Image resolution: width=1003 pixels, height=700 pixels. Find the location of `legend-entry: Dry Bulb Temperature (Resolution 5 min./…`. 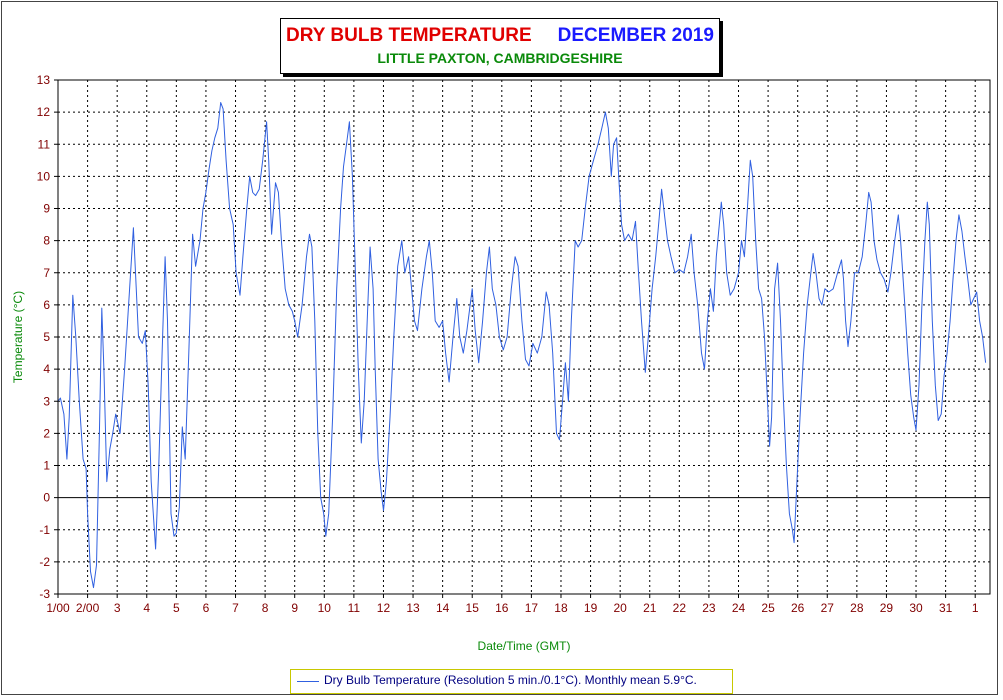

legend-entry: Dry Bulb Temperature (Resolution 5 min./… is located at coordinates (510, 680).